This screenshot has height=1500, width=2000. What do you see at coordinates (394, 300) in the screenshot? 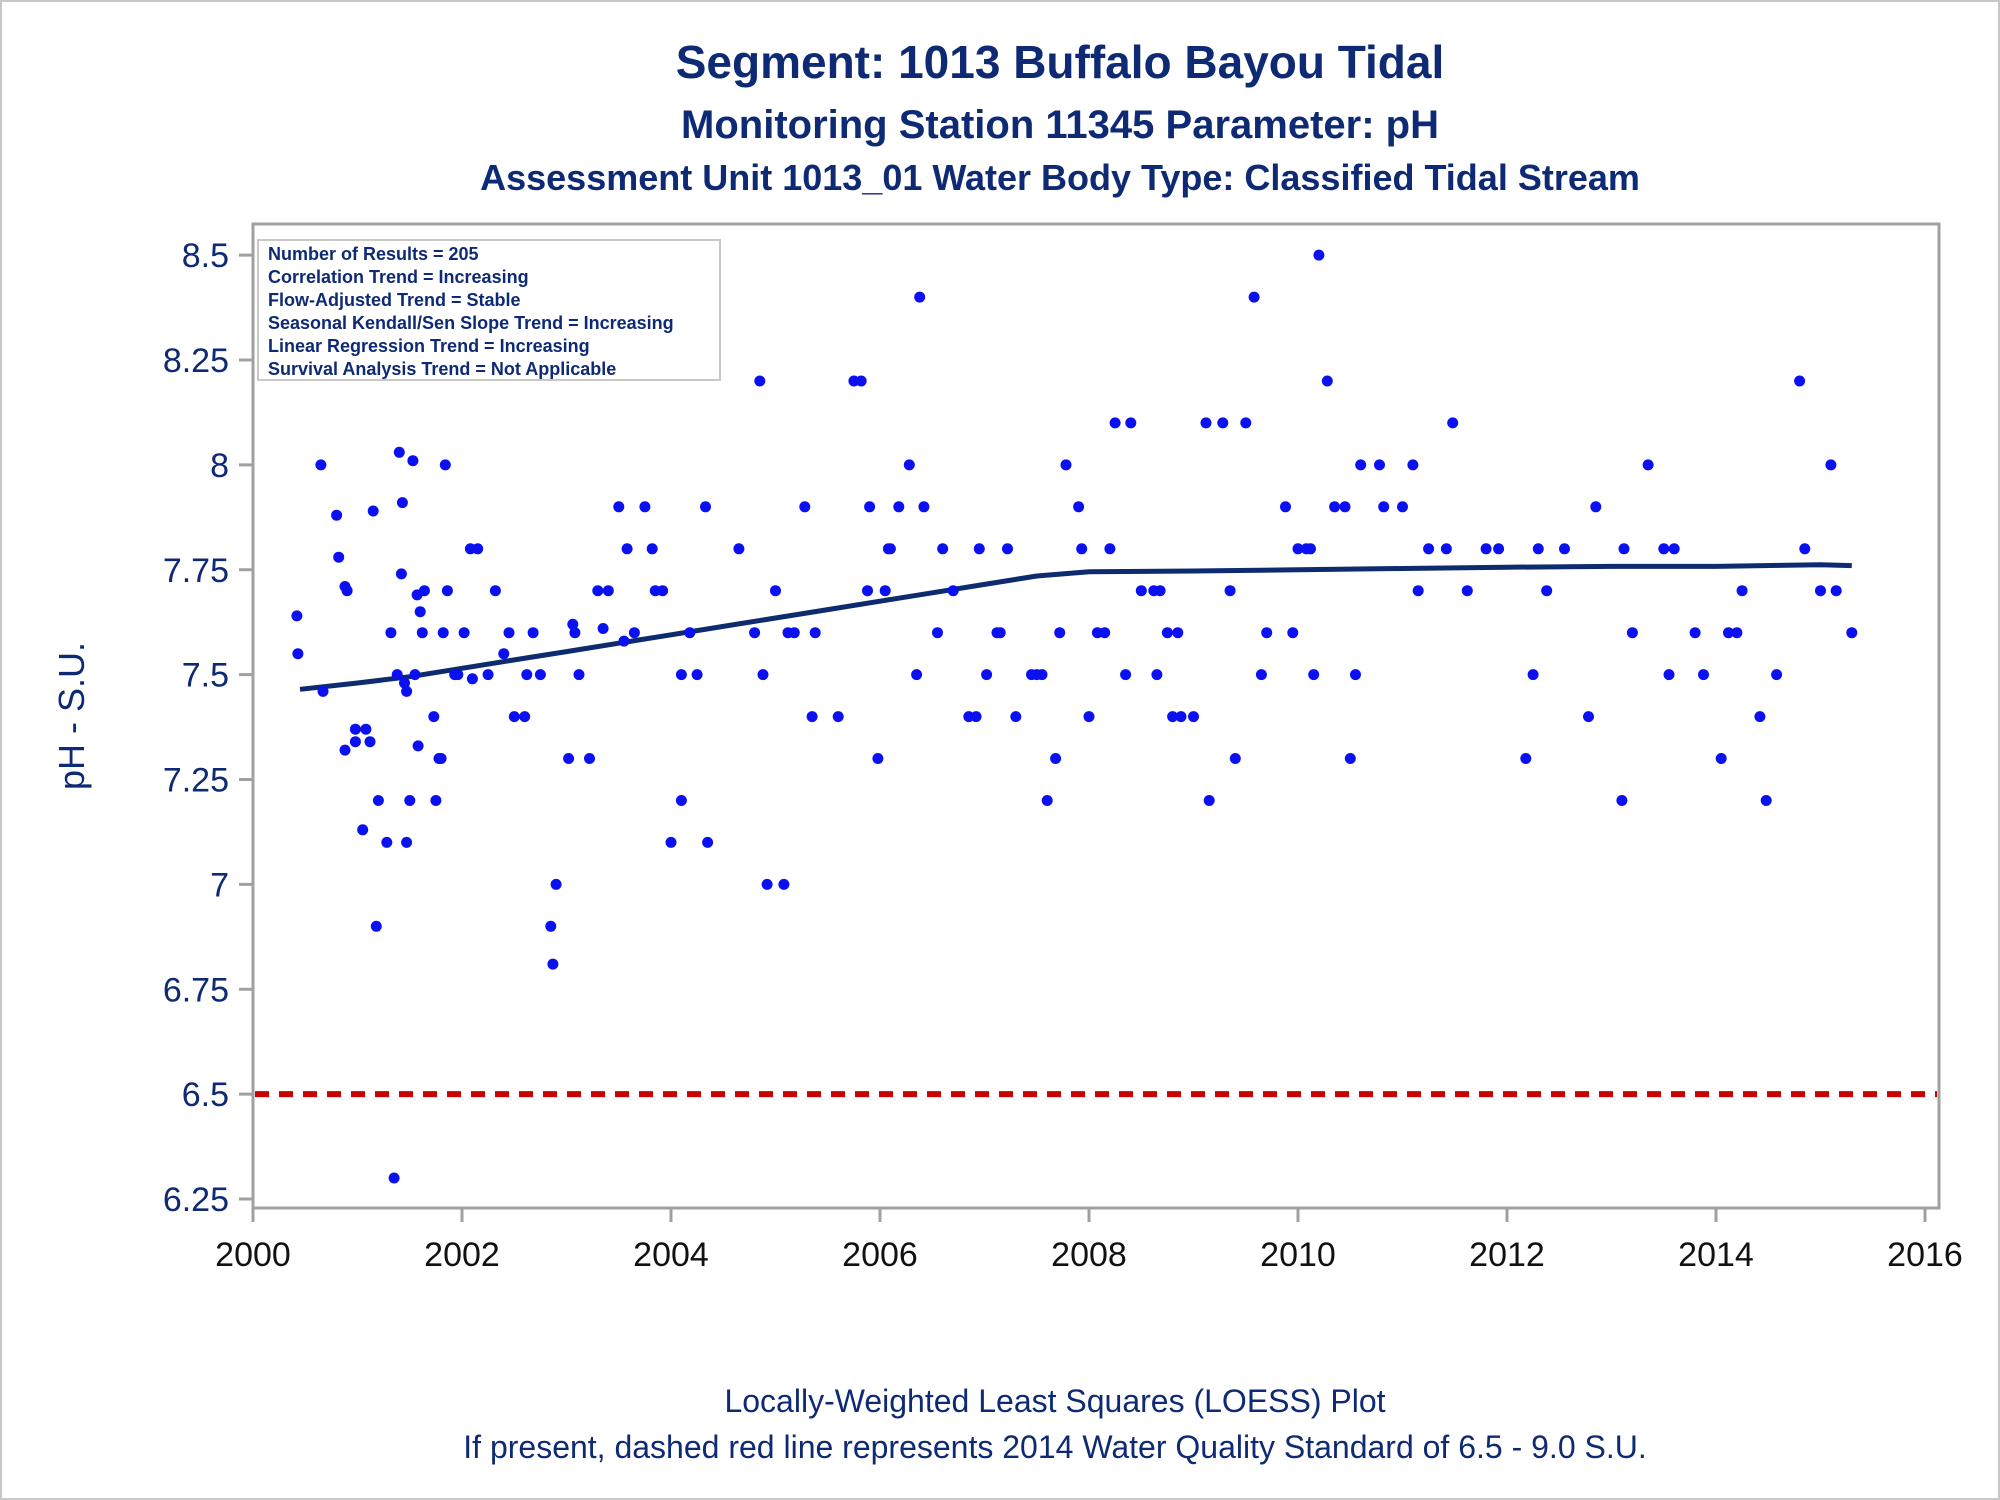
I see `inset-line-flow-adjusted: Flow-Adjusted Trend = Stable` at bounding box center [394, 300].